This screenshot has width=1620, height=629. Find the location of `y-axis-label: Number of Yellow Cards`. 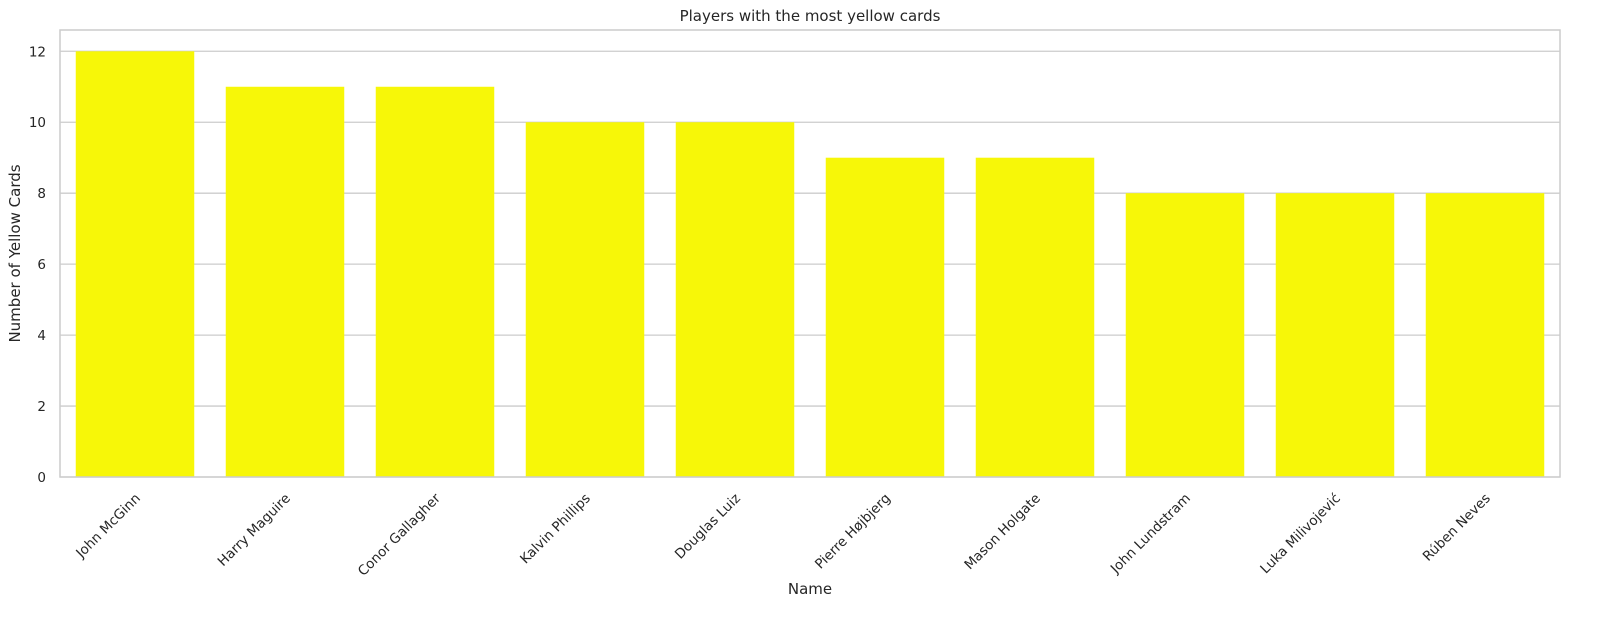

y-axis-label: Number of Yellow Cards is located at coordinates (15, 253).